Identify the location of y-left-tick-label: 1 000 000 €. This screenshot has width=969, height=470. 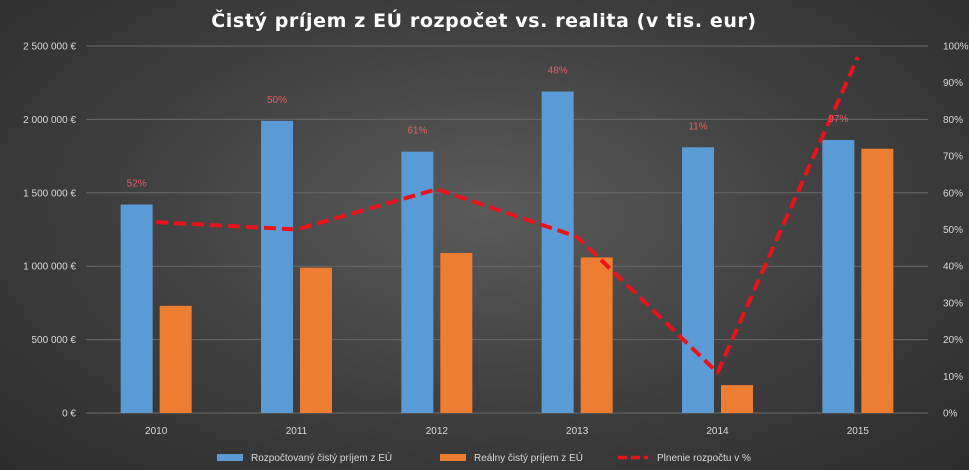
(49, 267).